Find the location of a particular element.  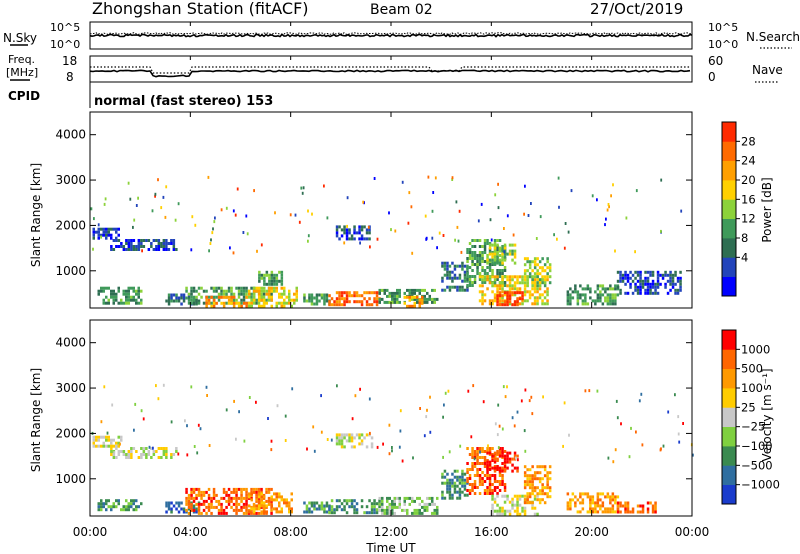

noise-sky-series is located at coordinates (391, 35).